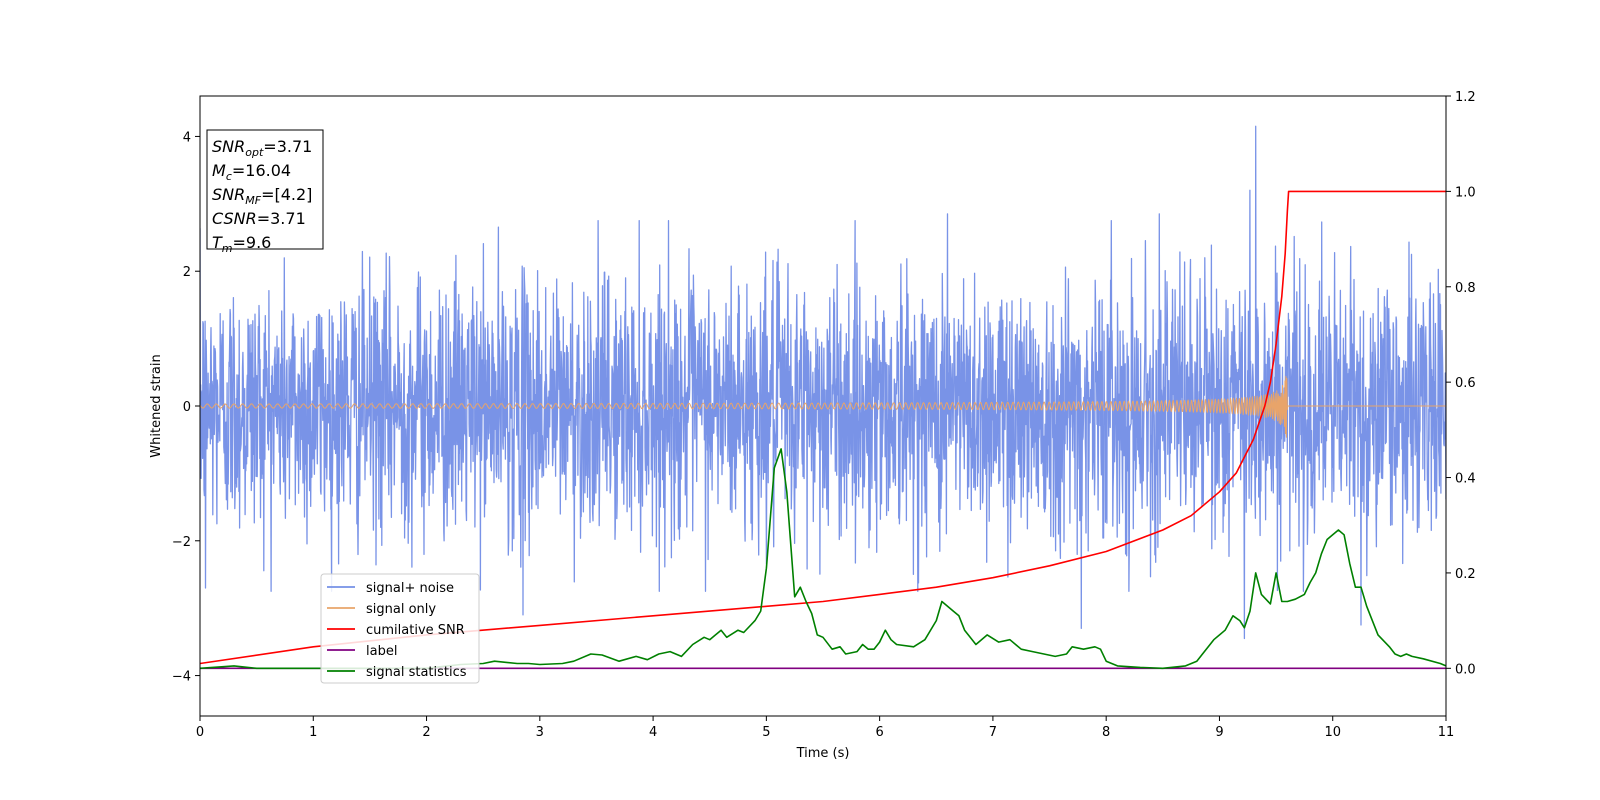 The image size is (1600, 800). Describe the element at coordinates (993, 732) in the screenshot. I see `x-tick-label: 7` at that location.